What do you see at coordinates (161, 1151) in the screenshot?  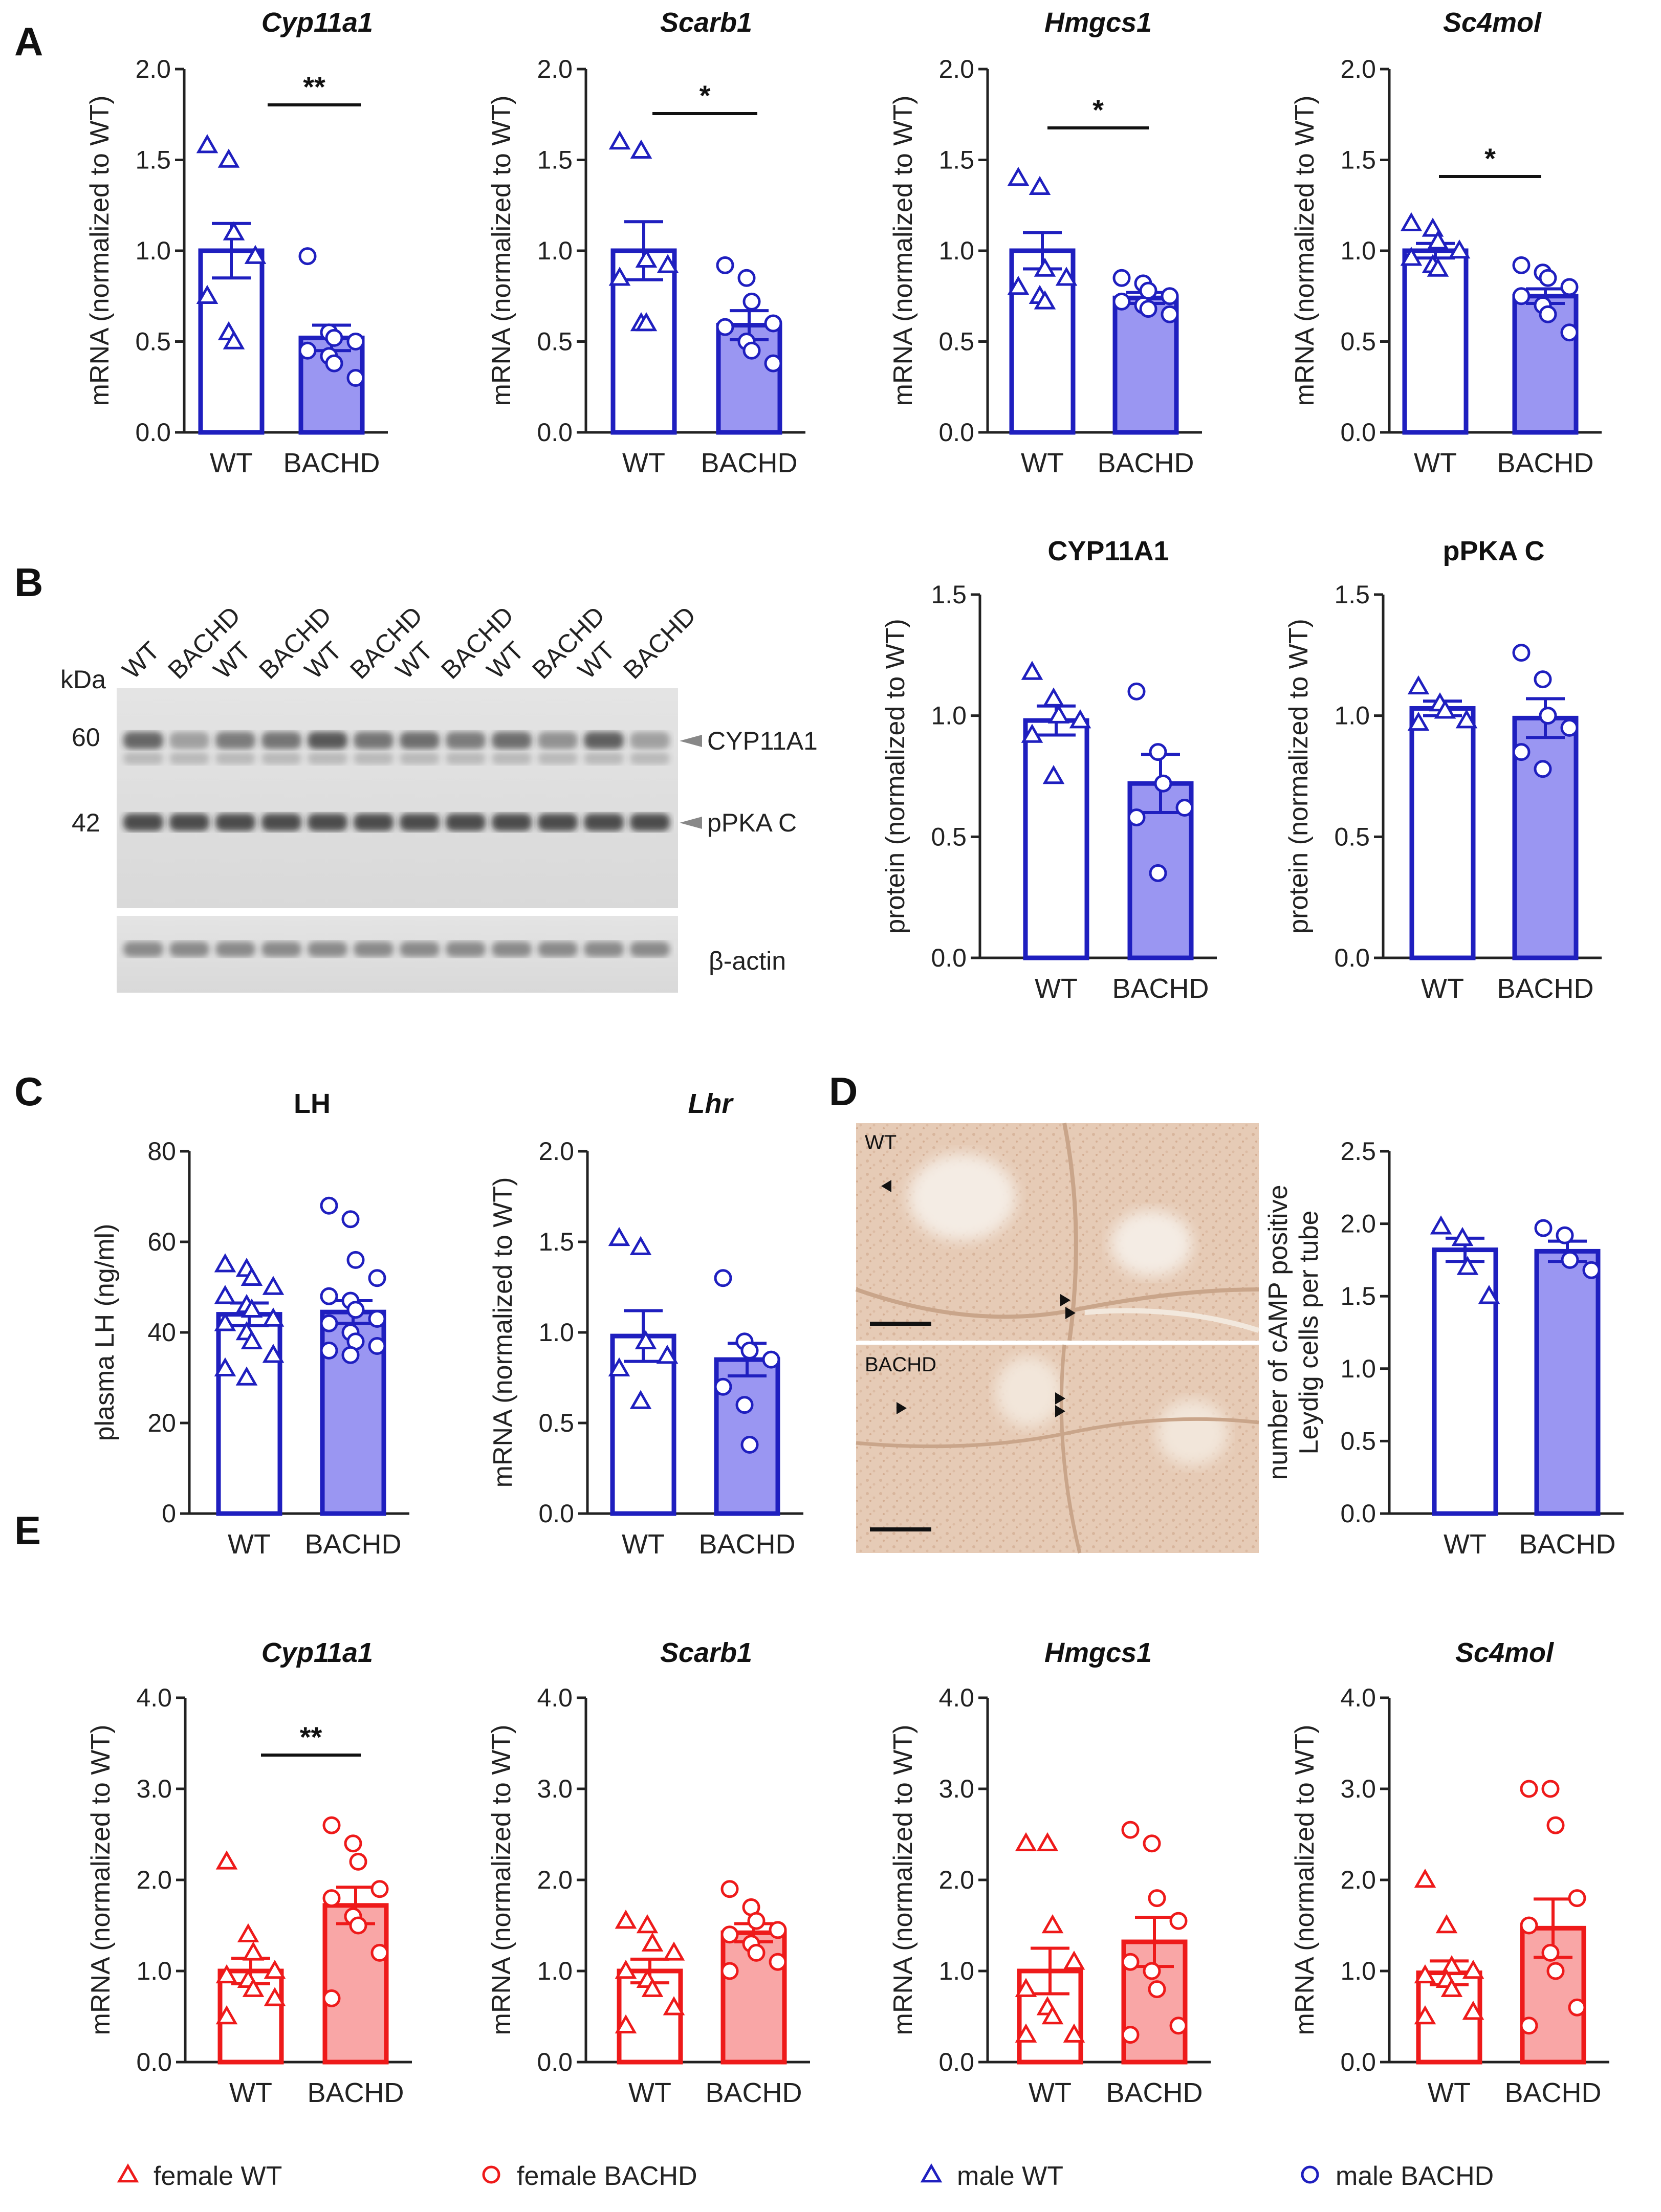 I see `y-tick-label: 80` at bounding box center [161, 1151].